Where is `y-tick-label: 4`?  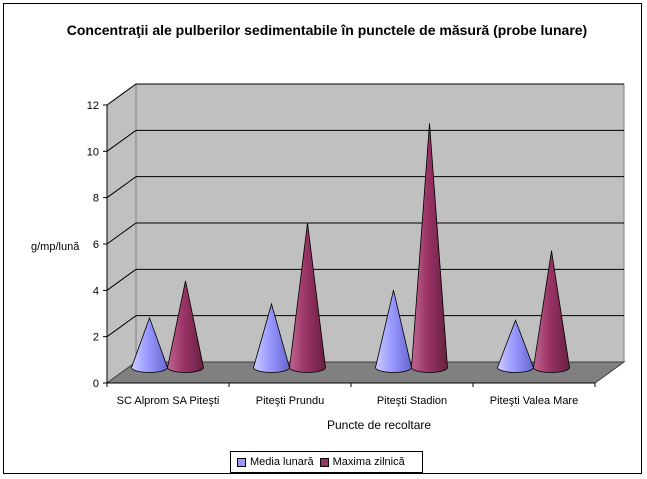 y-tick-label: 4 is located at coordinates (96, 291).